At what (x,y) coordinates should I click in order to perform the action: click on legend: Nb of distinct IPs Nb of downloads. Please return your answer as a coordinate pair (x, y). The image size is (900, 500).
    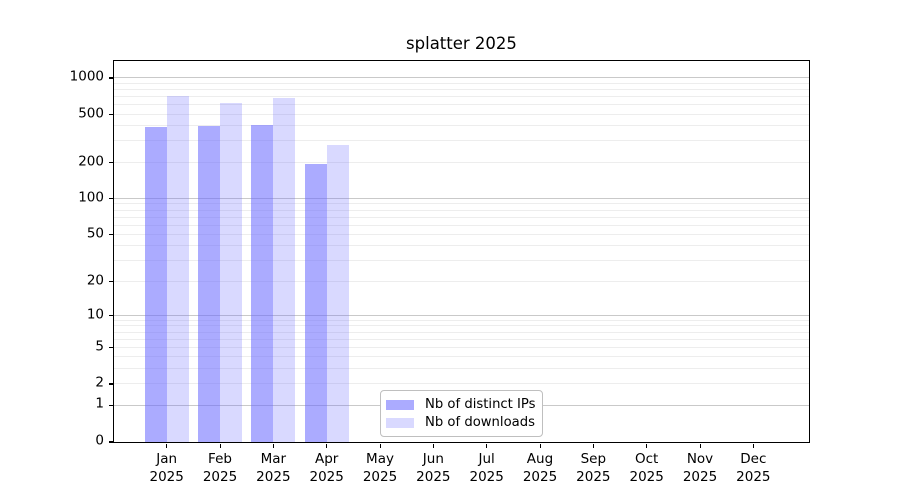
    Looking at the image, I should click on (461, 413).